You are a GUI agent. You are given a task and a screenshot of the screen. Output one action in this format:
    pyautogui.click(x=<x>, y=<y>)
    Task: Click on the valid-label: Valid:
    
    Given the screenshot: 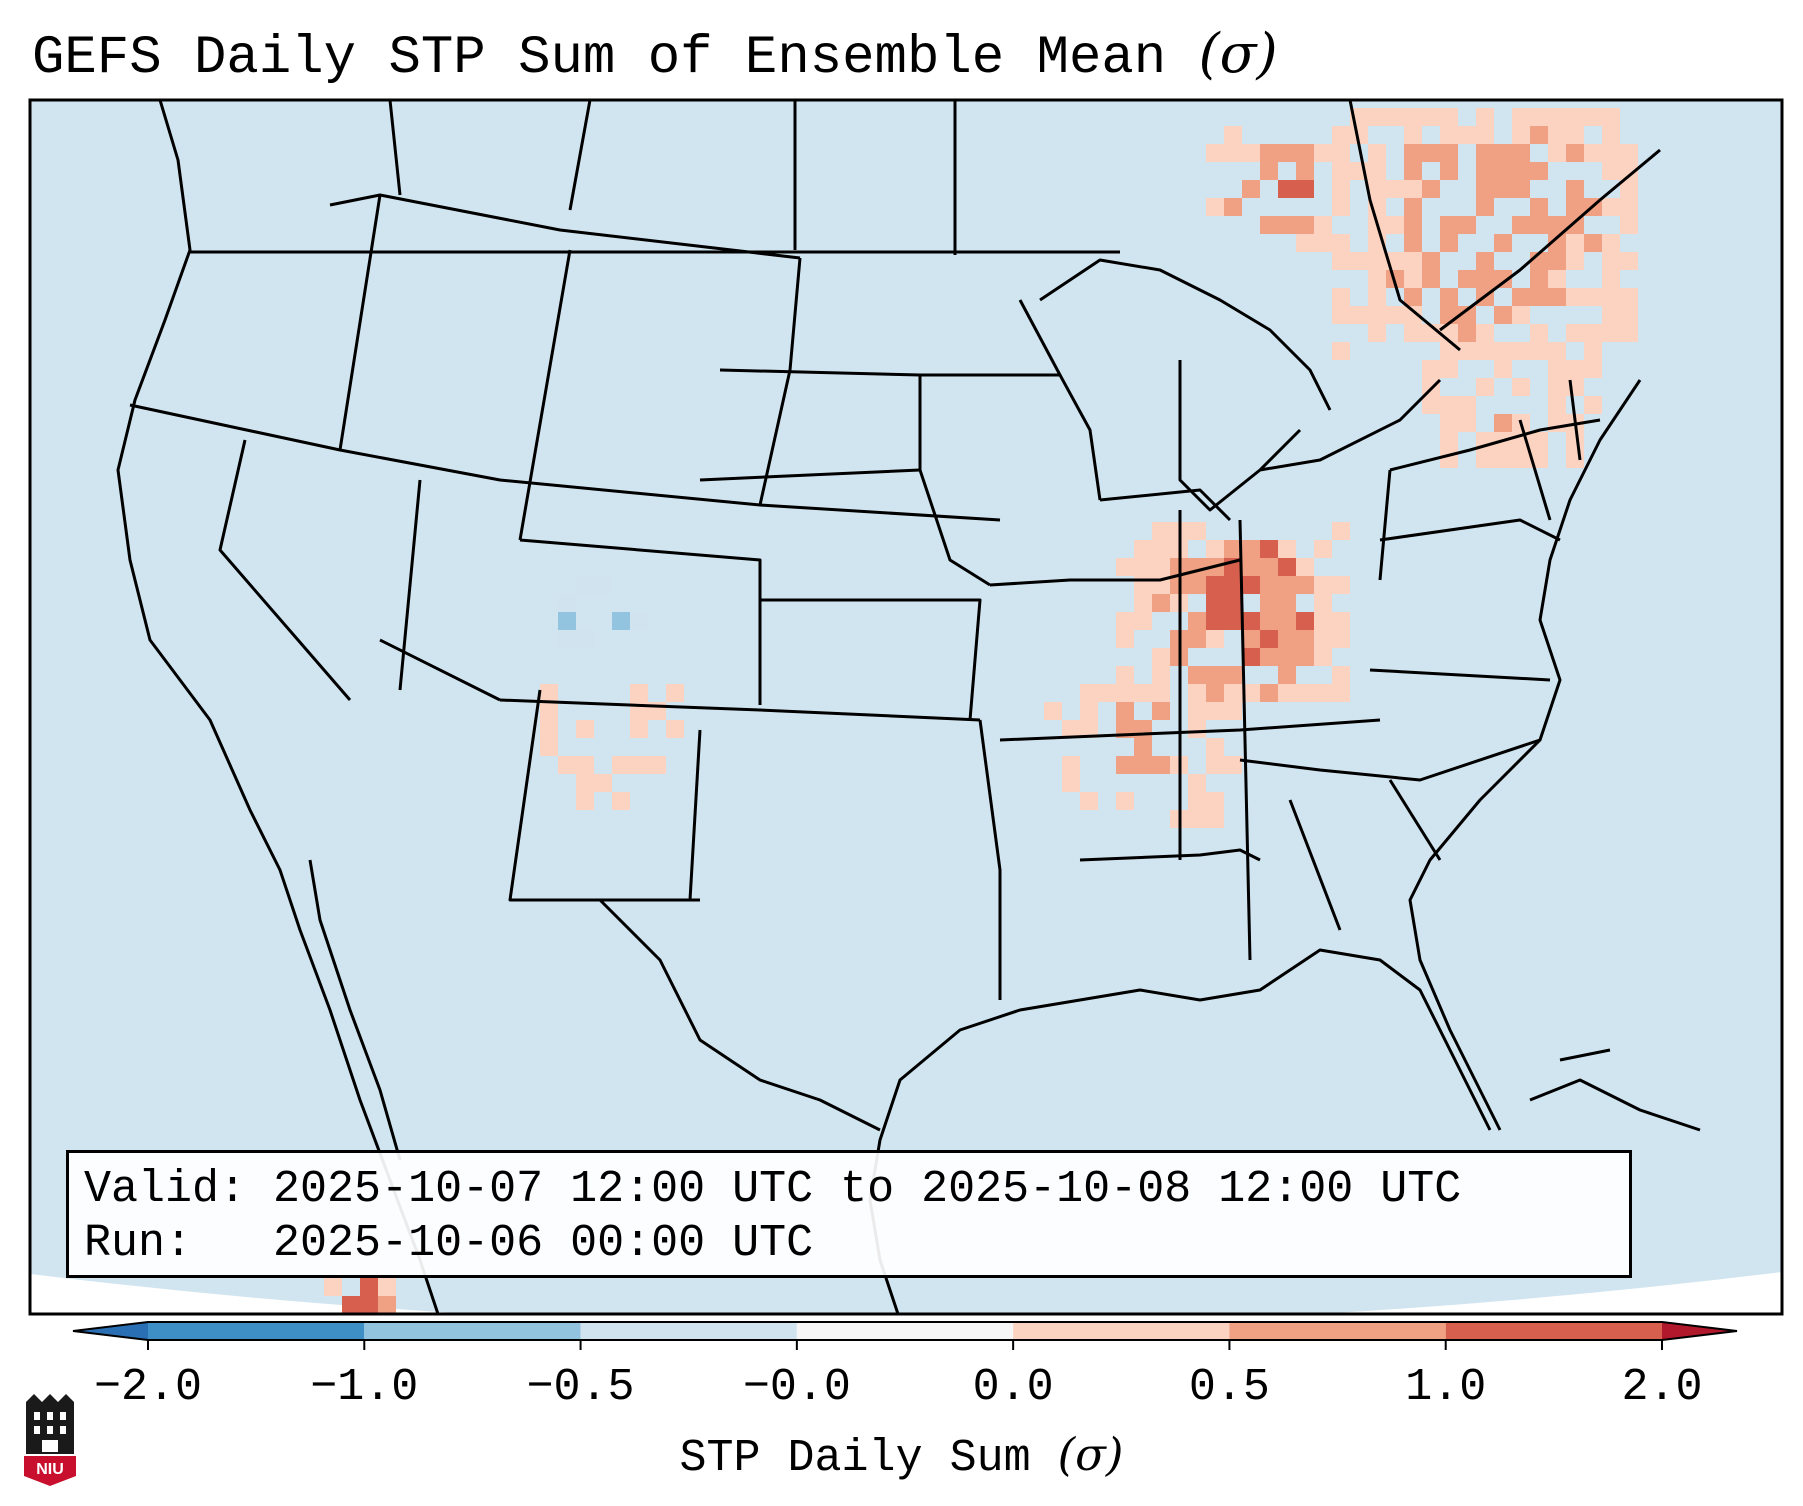 What is the action you would take?
    pyautogui.click(x=165, y=1189)
    